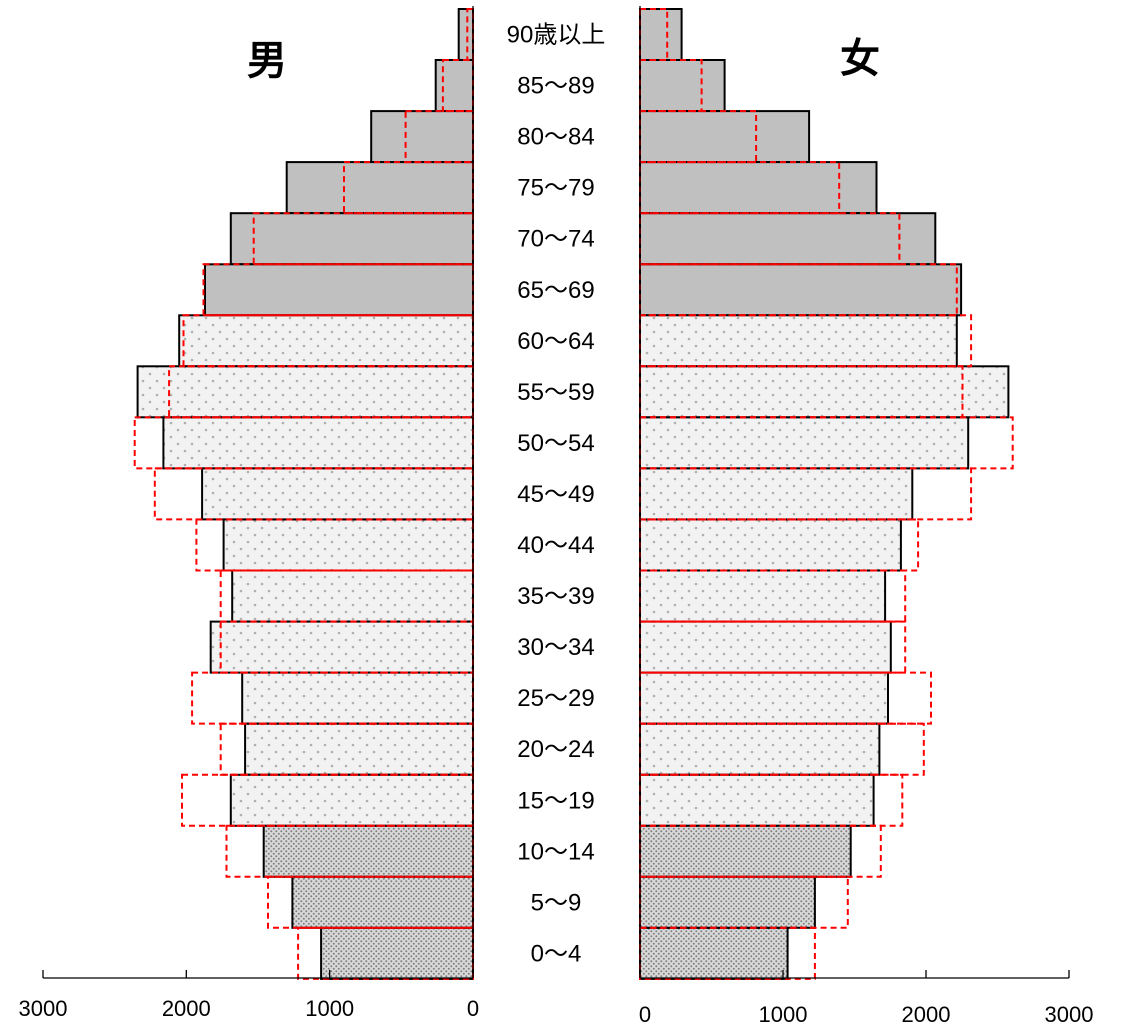 The height and width of the screenshot is (1036, 1124). Describe the element at coordinates (556, 902) in the screenshot. I see `age-label-17: 5～9` at that location.